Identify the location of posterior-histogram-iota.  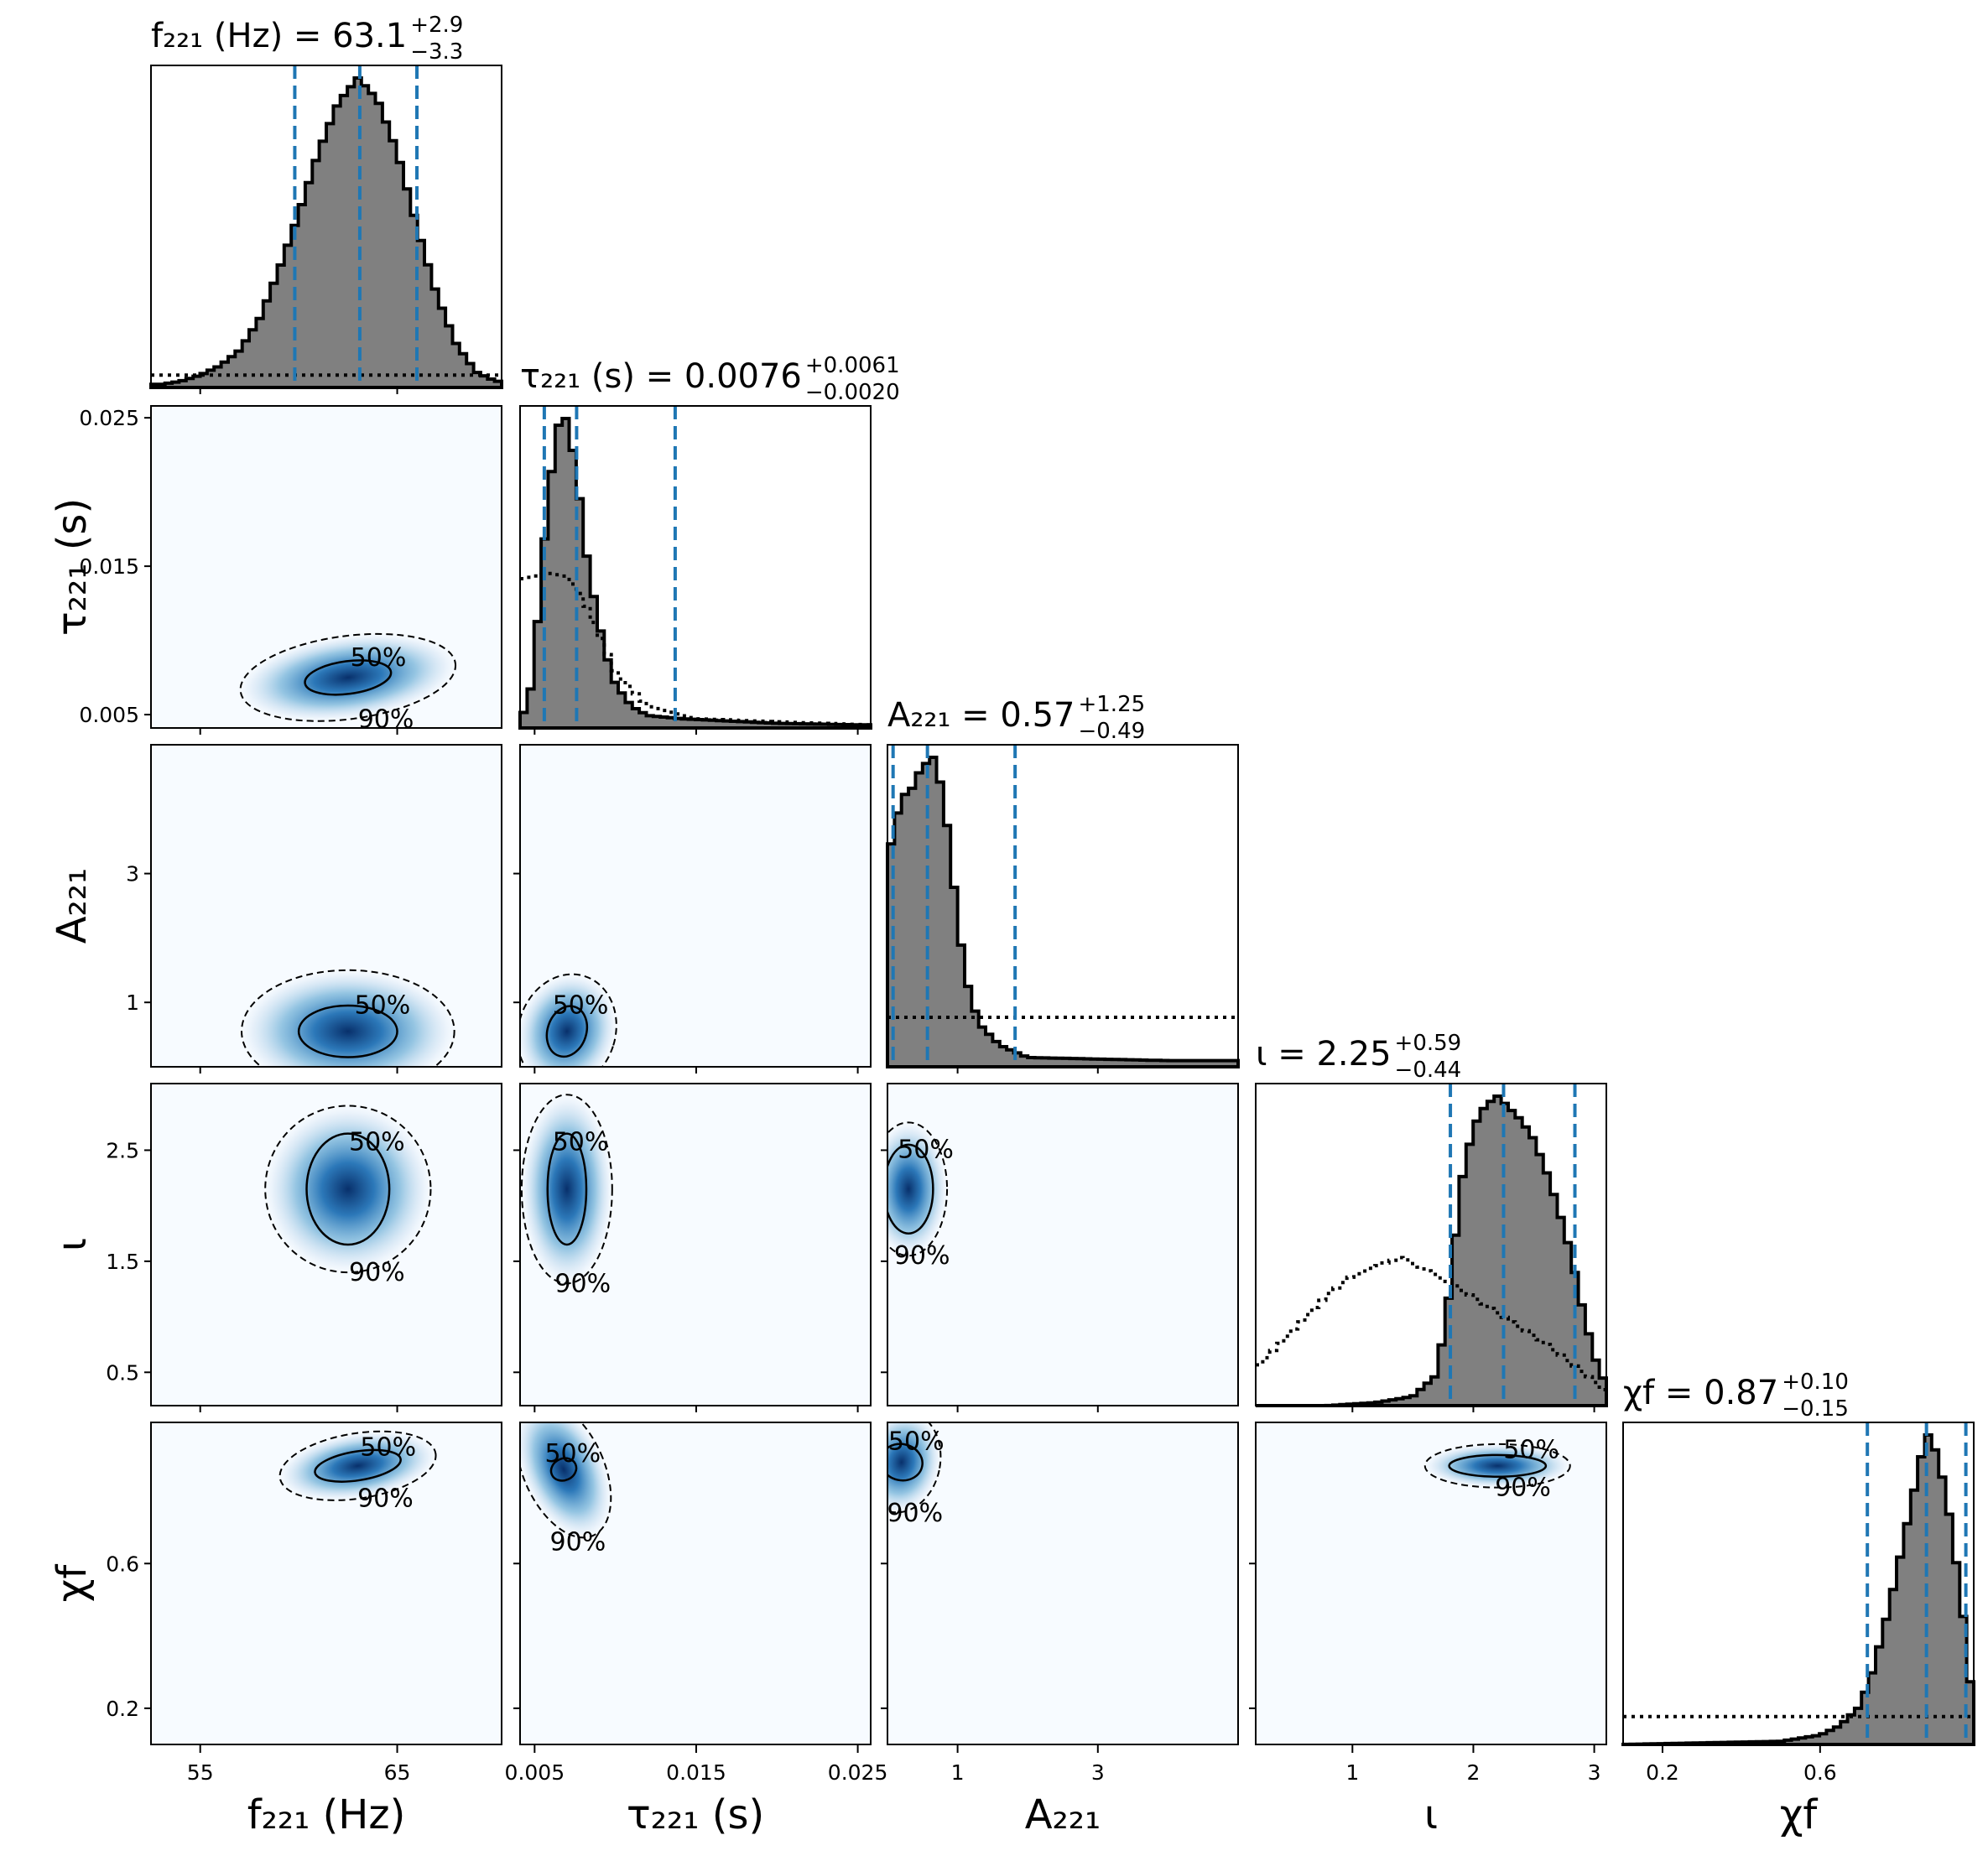
(1432, 1250).